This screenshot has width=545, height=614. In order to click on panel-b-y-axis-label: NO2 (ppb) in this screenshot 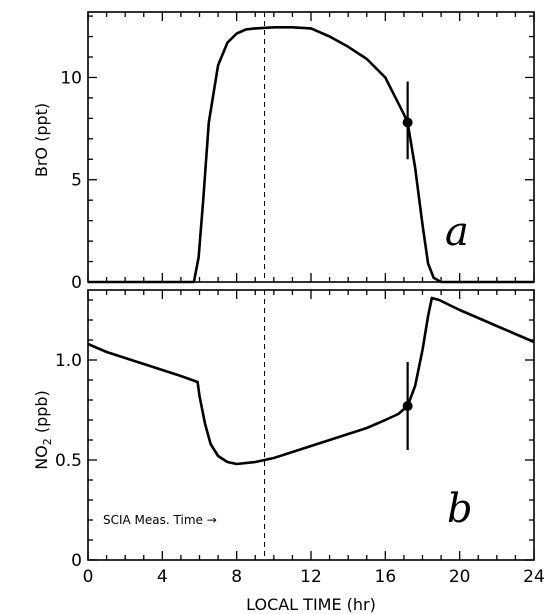, I will do `click(43, 430)`.